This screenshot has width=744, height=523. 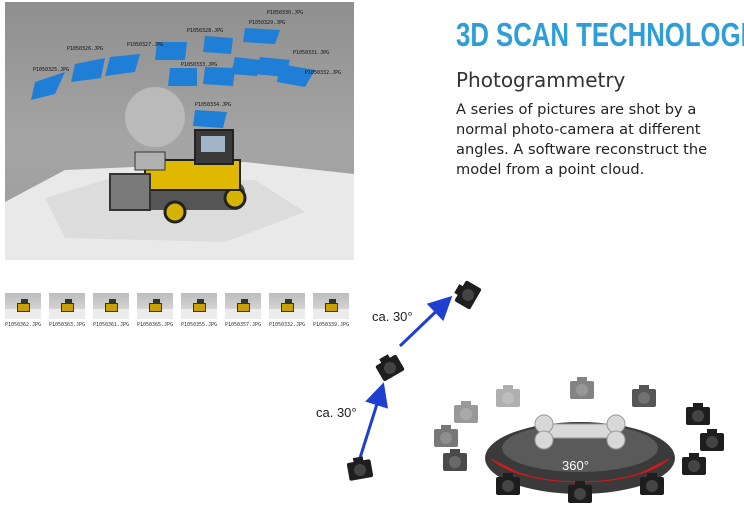 What do you see at coordinates (213, 105) in the screenshot?
I see `photo-label: P1050334.JPG` at bounding box center [213, 105].